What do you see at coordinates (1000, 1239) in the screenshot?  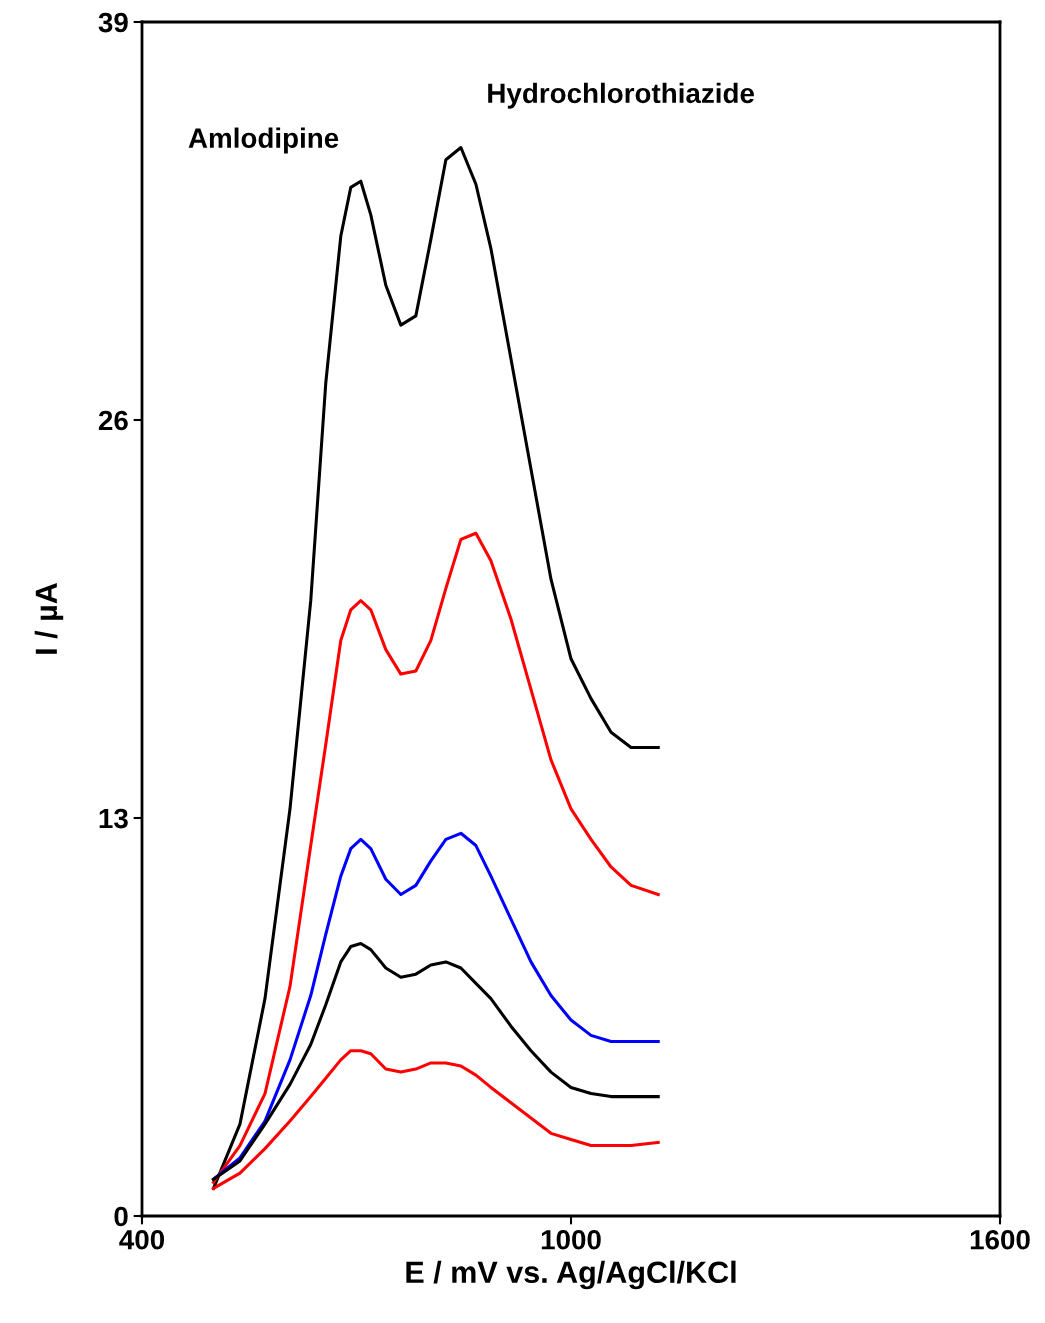 I see `x-tick-label: 1600` at bounding box center [1000, 1239].